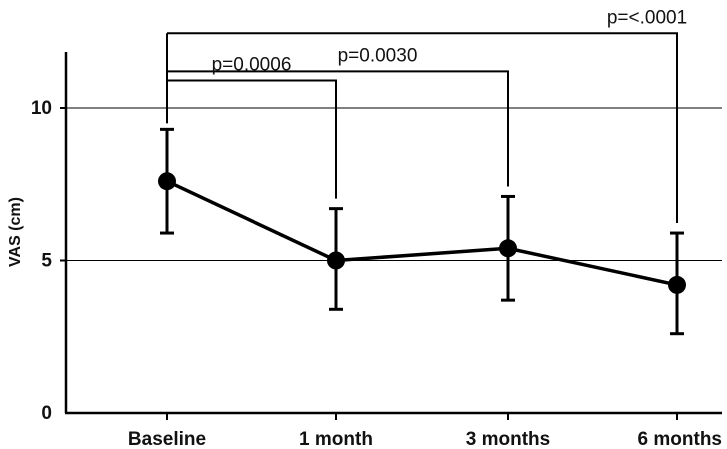 The image size is (727, 449). I want to click on x-tick-label: 6 months, so click(680, 439).